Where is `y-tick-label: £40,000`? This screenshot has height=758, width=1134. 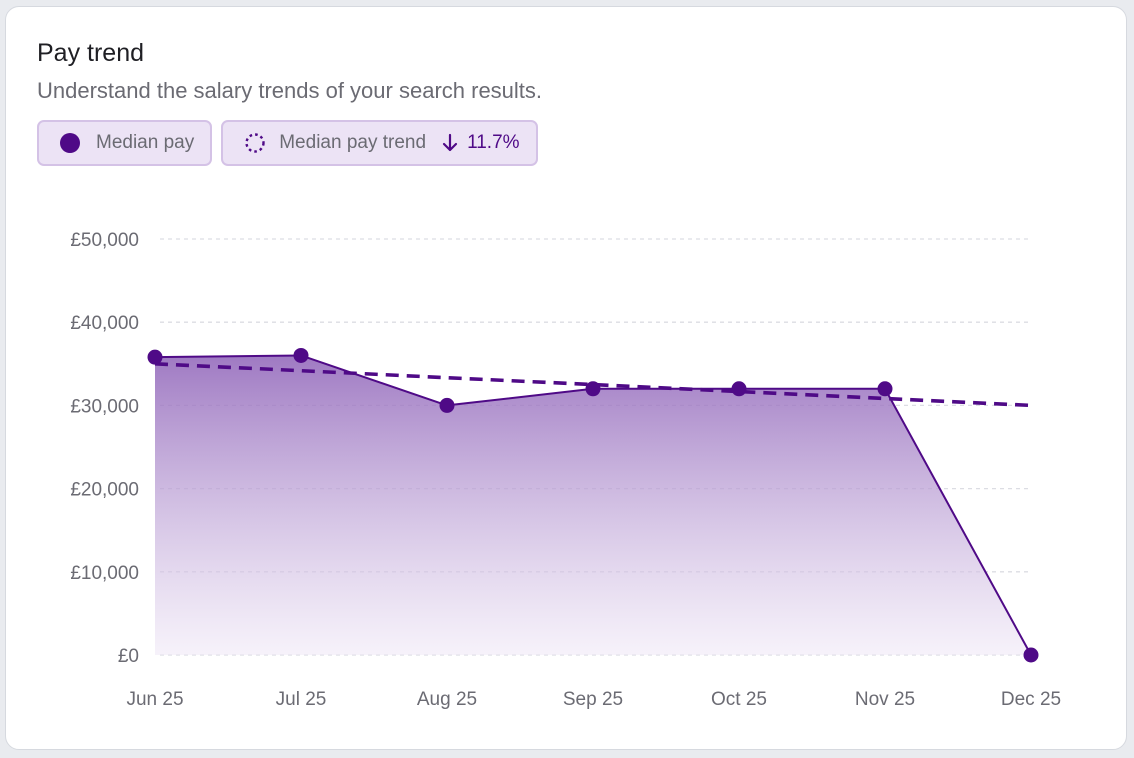
y-tick-label: £40,000 is located at coordinates (104, 323).